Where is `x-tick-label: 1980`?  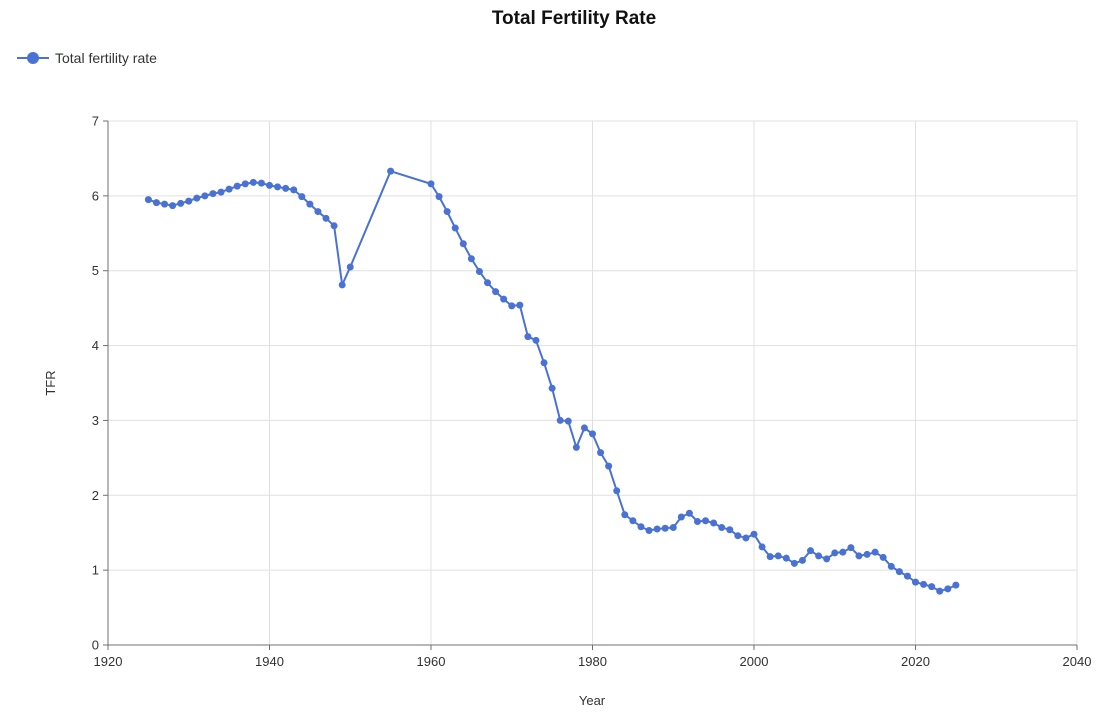
x-tick-label: 1980 is located at coordinates (592, 661).